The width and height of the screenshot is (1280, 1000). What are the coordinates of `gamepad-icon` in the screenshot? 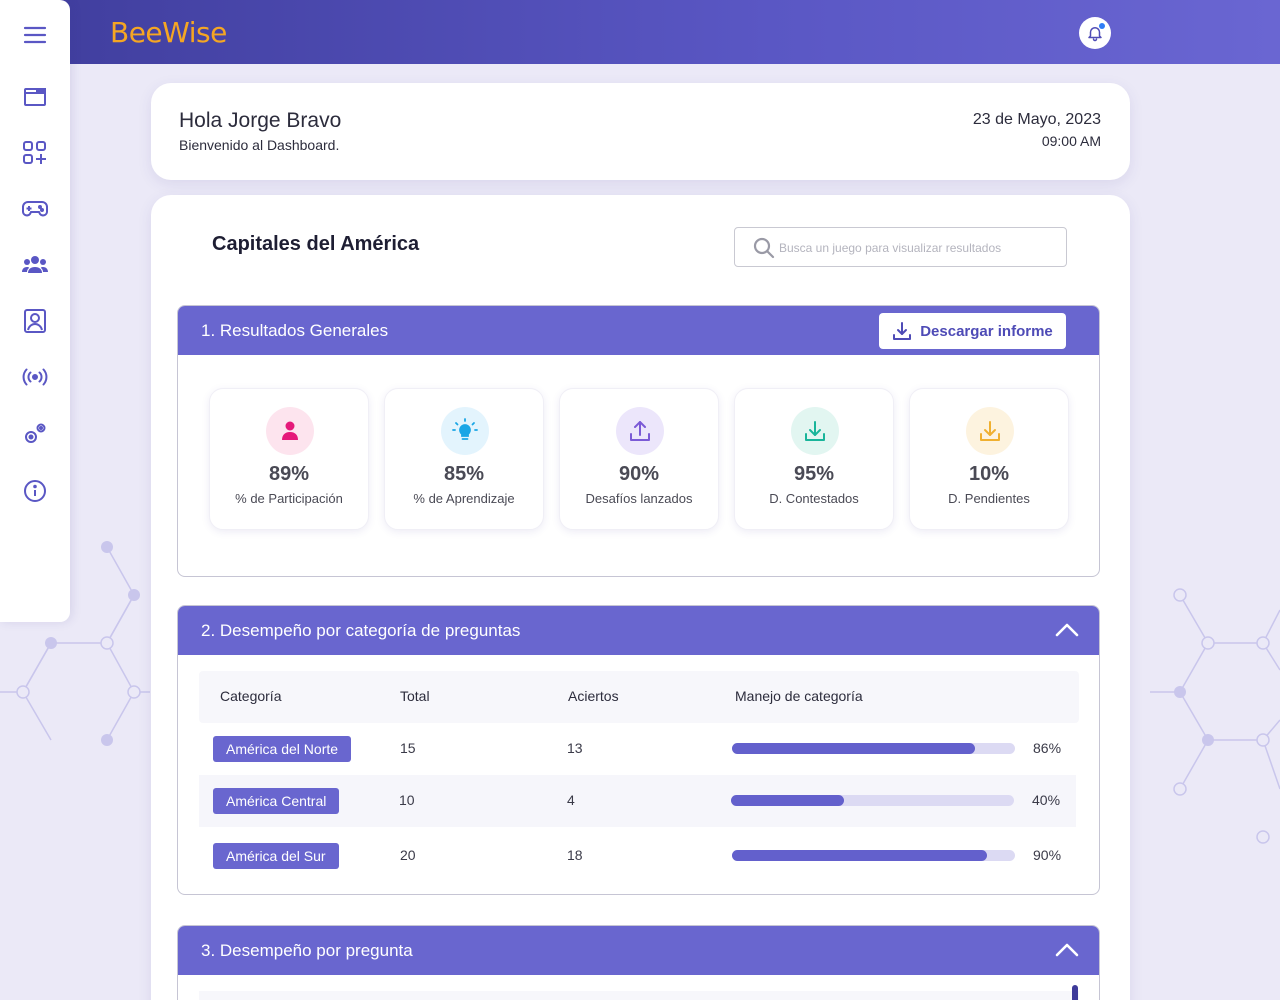 It's located at (35, 209).